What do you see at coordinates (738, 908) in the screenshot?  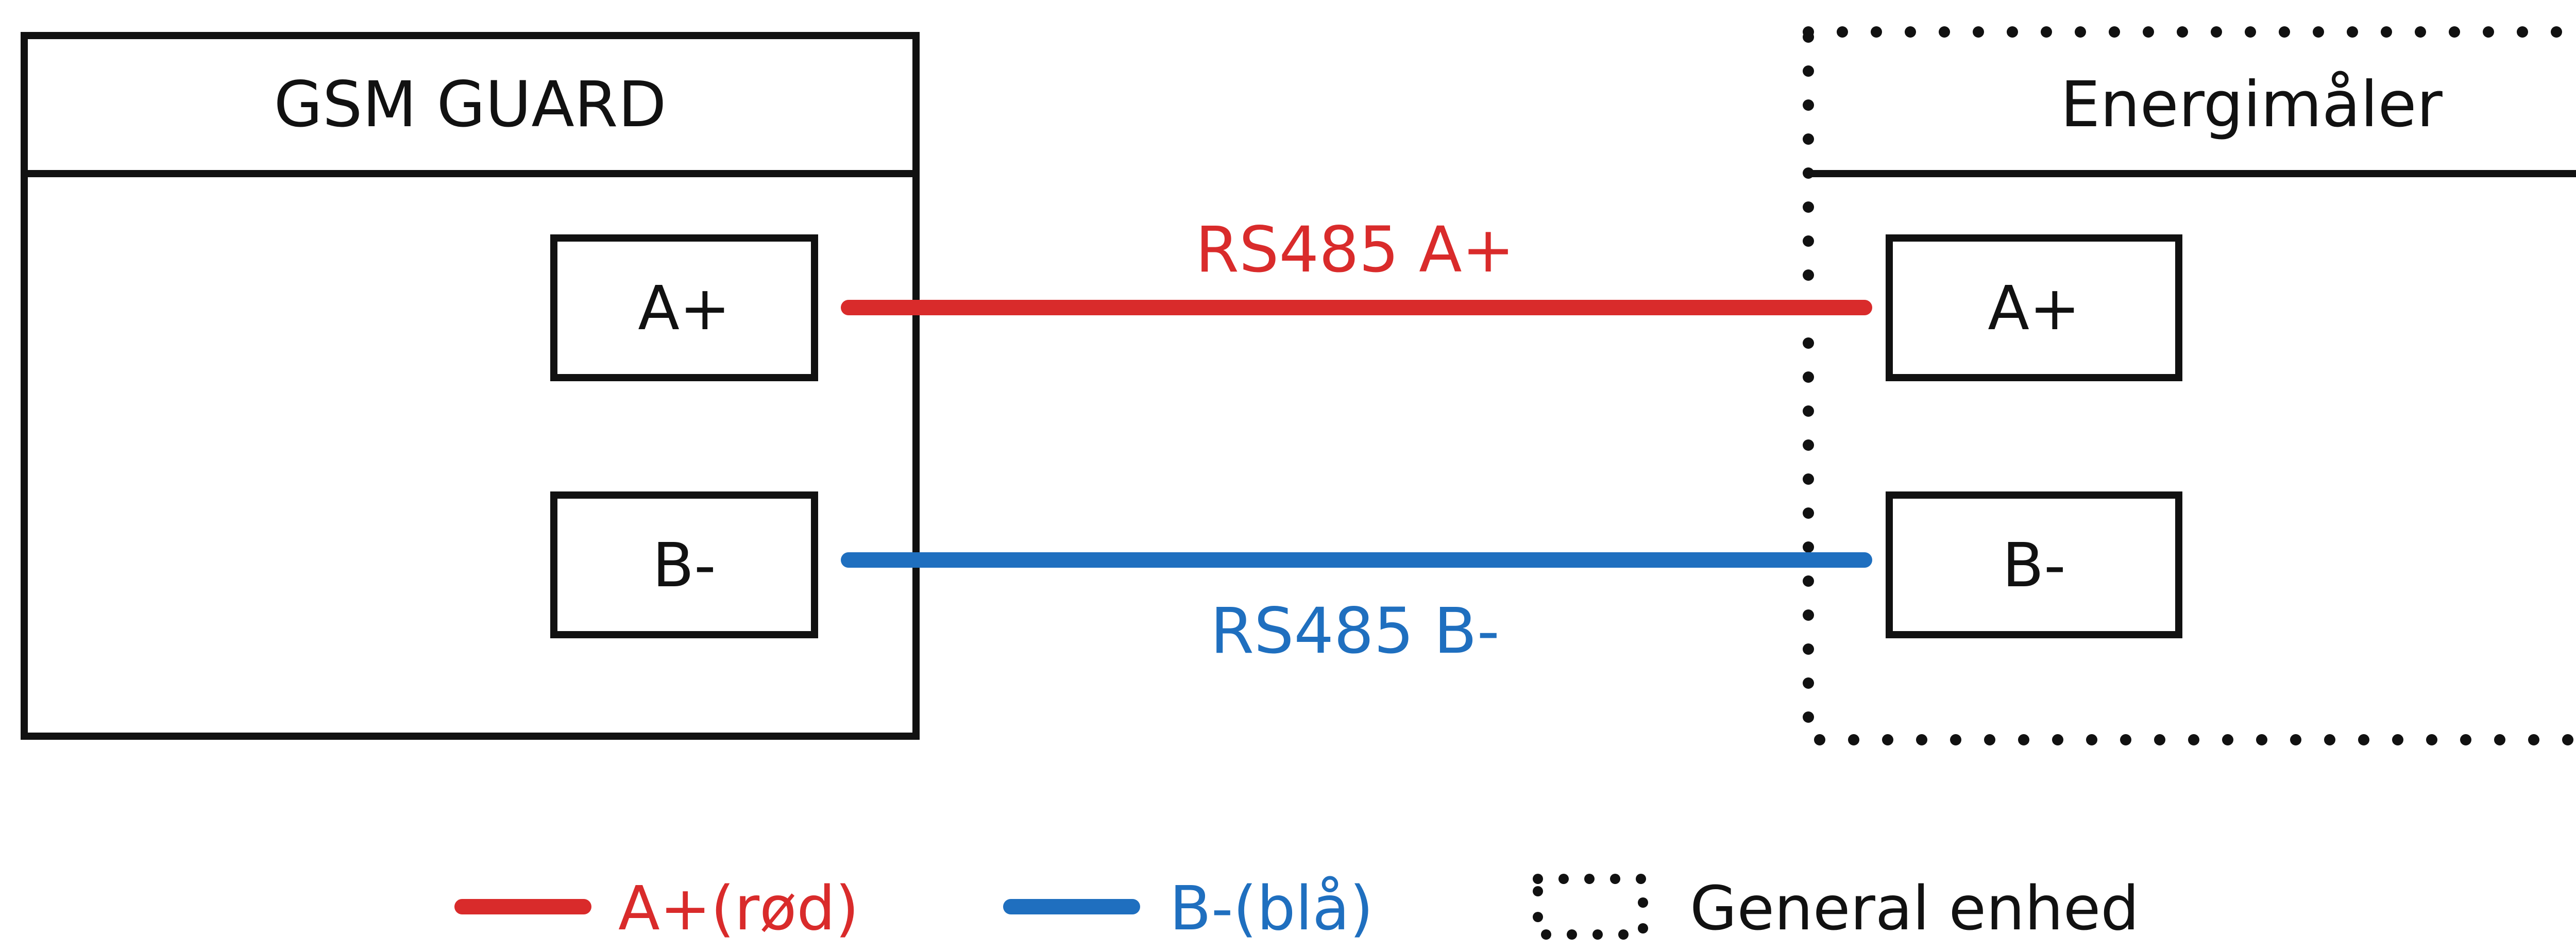 I see `legend-red-label: A+(rød)` at bounding box center [738, 908].